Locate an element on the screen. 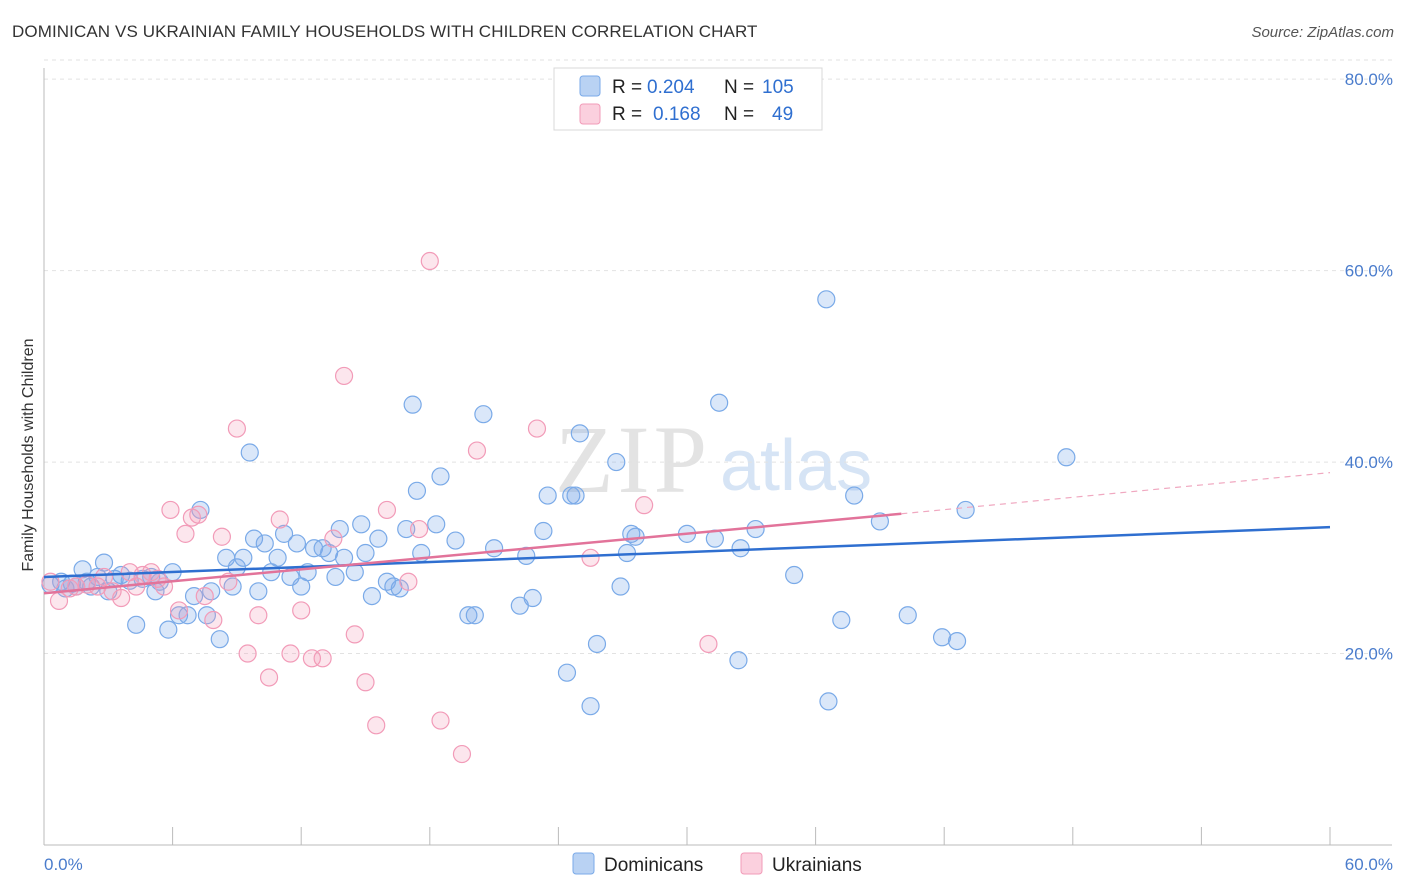  legend-n-label-1: N = is located at coordinates (739, 87).